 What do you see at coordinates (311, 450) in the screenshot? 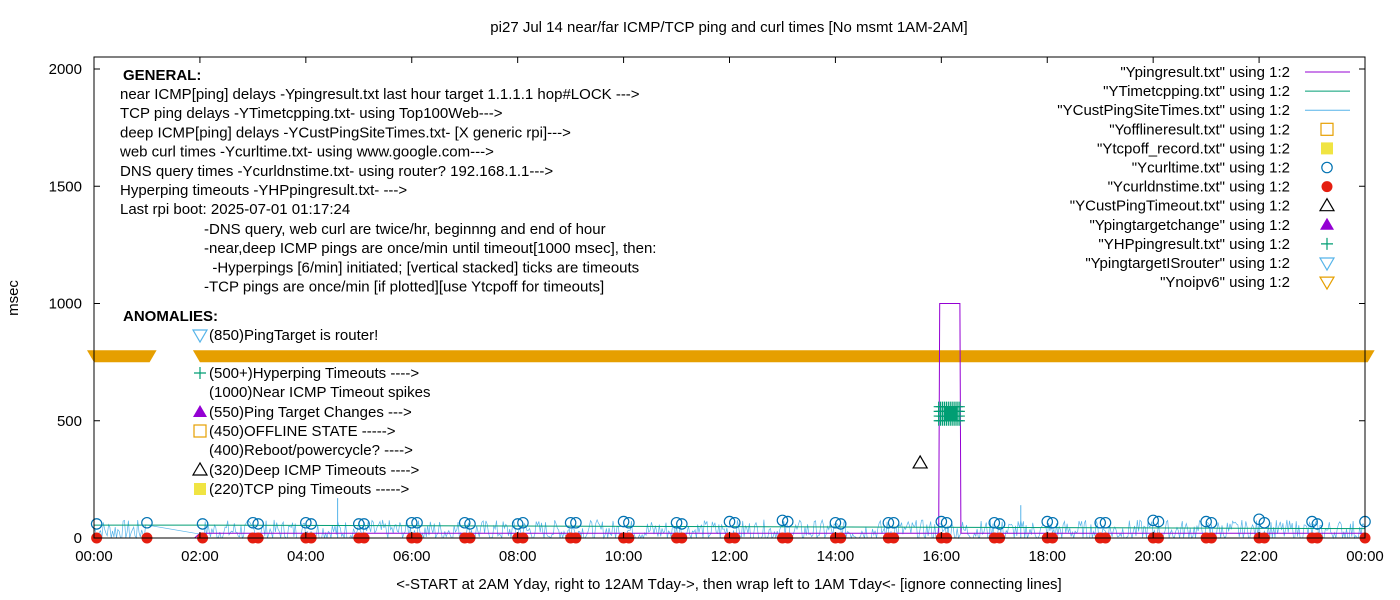
I see `anomaly-label: (400)Reboot/powercycle? ---->` at bounding box center [311, 450].